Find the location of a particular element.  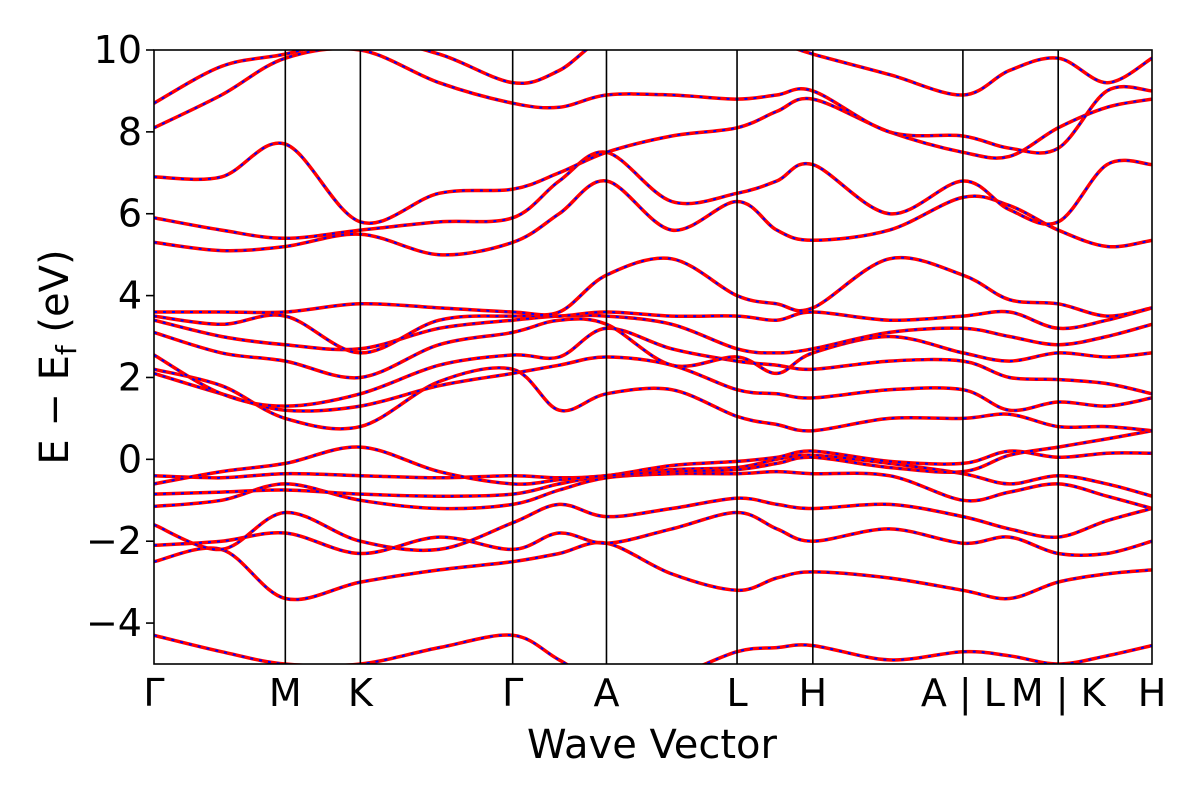

x-tick-label-3: K is located at coordinates (361, 693).